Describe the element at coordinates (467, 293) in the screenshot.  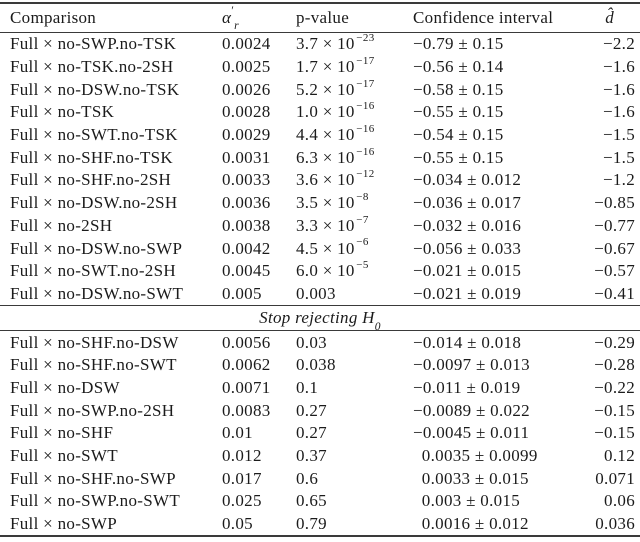
I see `cell-confidence-interval: −0.021 ± 0.019` at that location.